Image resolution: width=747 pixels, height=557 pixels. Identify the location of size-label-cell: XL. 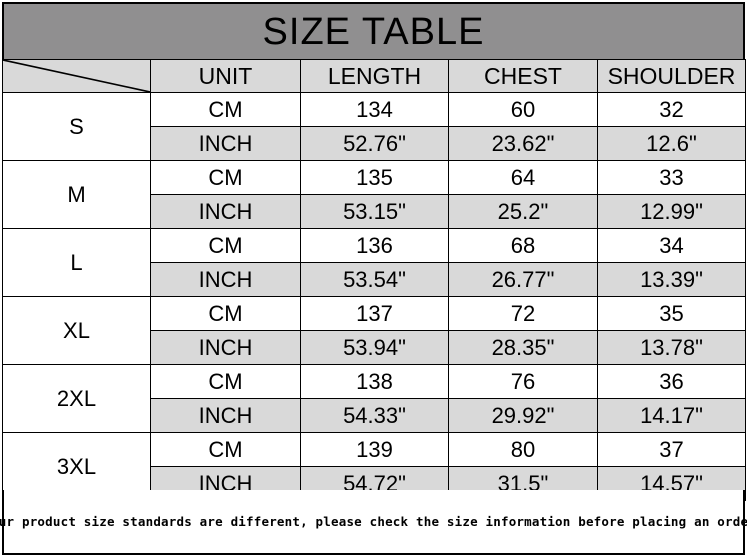
(76, 330).